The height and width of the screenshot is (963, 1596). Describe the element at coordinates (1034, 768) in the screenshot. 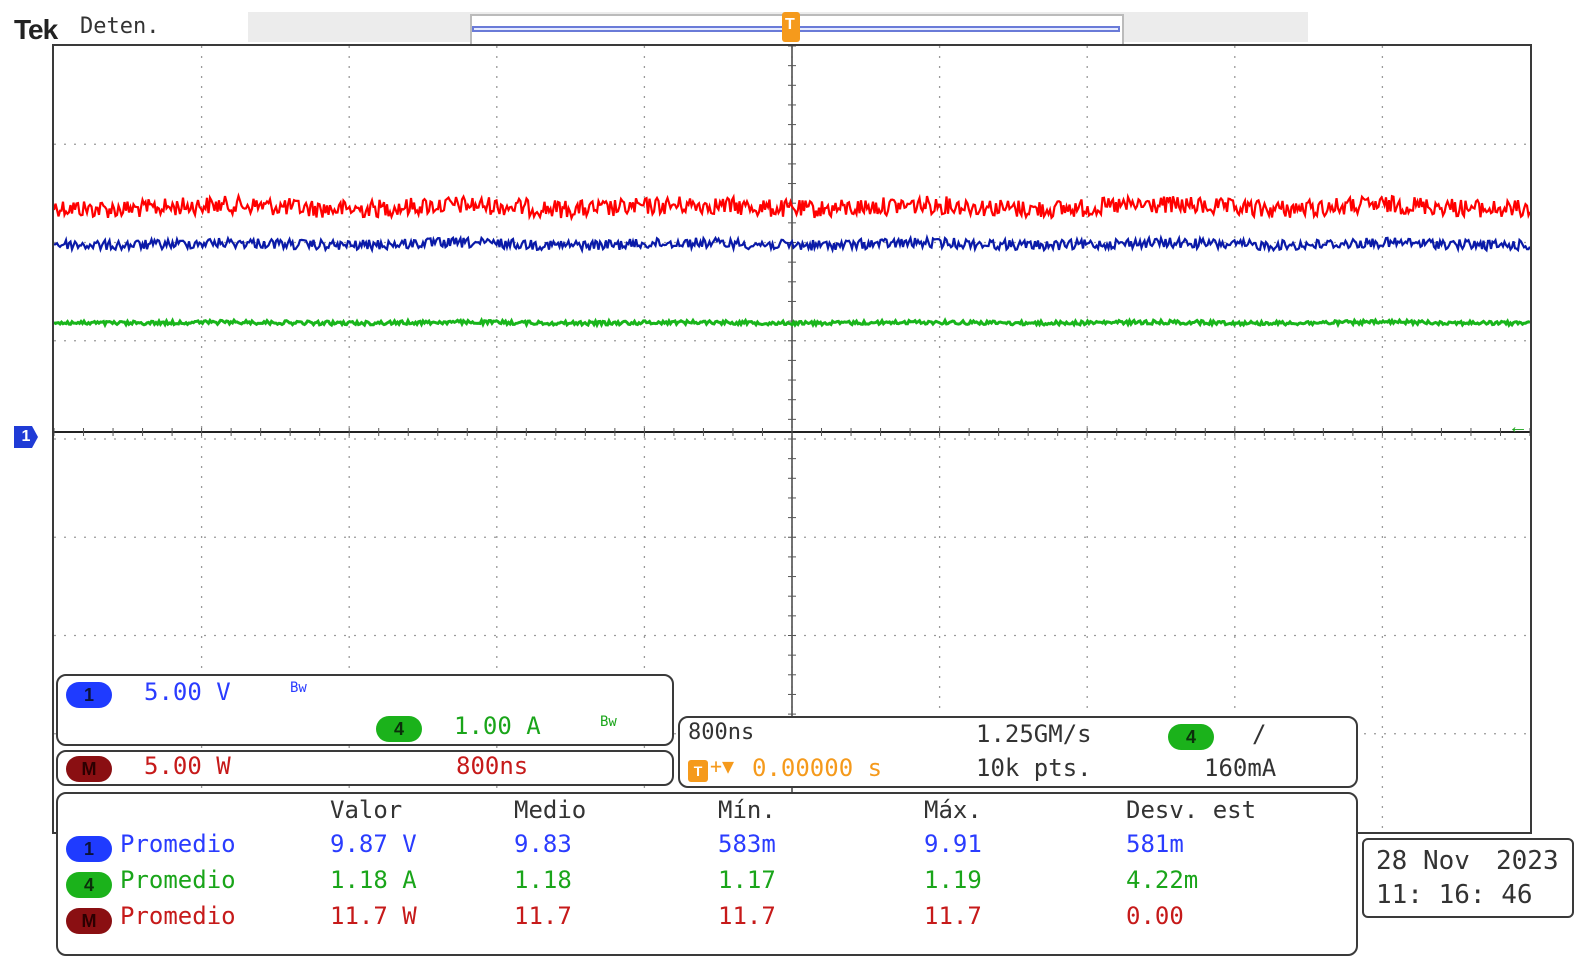

I see `record-length: 10k pts.` at that location.